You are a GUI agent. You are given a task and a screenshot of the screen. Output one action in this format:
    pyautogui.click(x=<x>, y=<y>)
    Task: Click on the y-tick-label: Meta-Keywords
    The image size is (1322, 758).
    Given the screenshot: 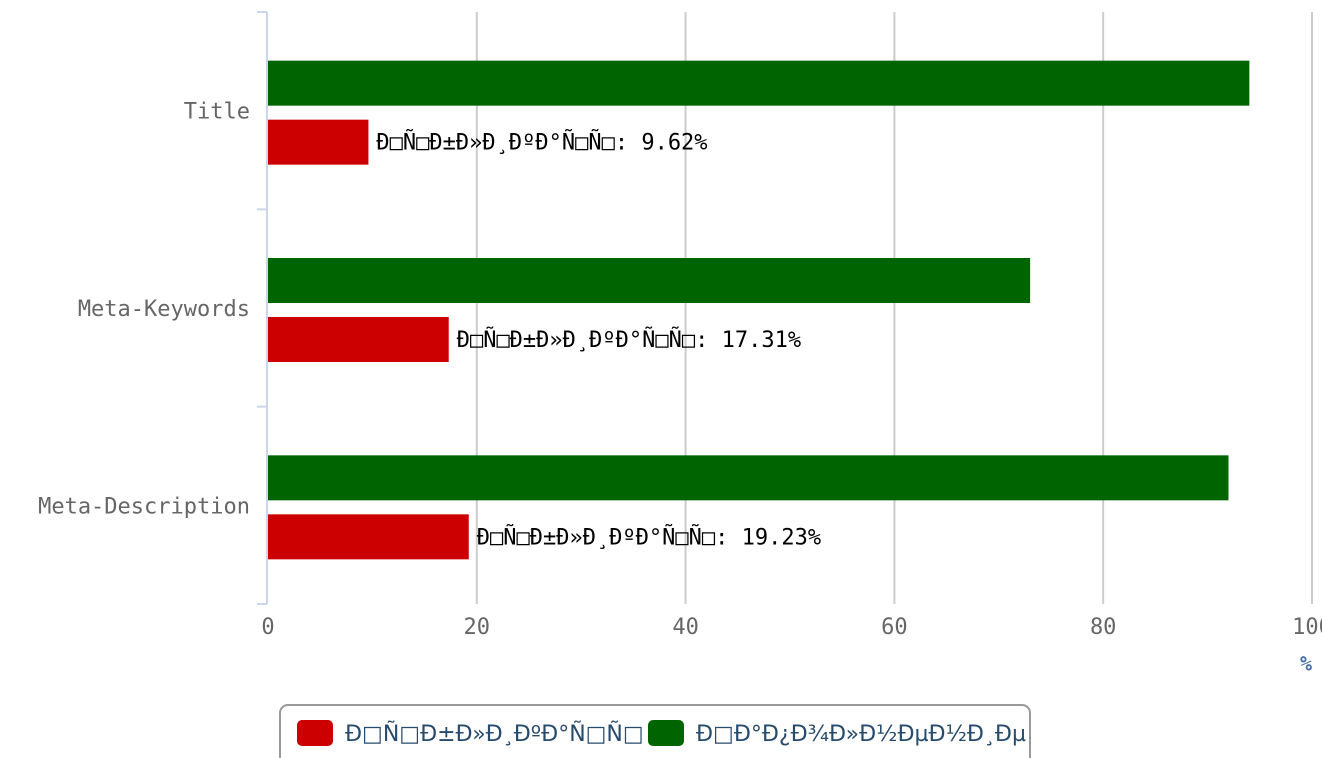 What is the action you would take?
    pyautogui.click(x=164, y=309)
    